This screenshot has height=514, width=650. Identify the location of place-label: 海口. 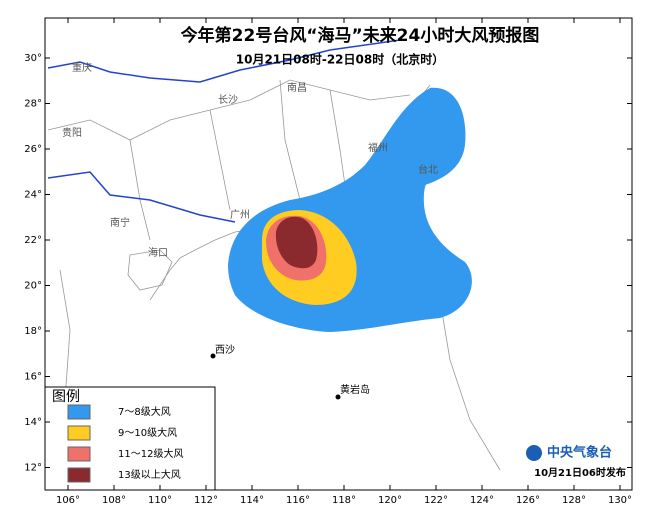
(158, 252).